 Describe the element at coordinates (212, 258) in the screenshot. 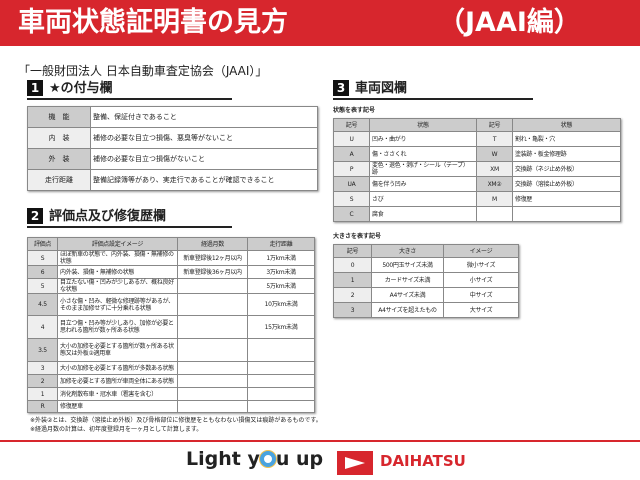

I see `table-cell: 新車登録後12ヶ月以内` at that location.